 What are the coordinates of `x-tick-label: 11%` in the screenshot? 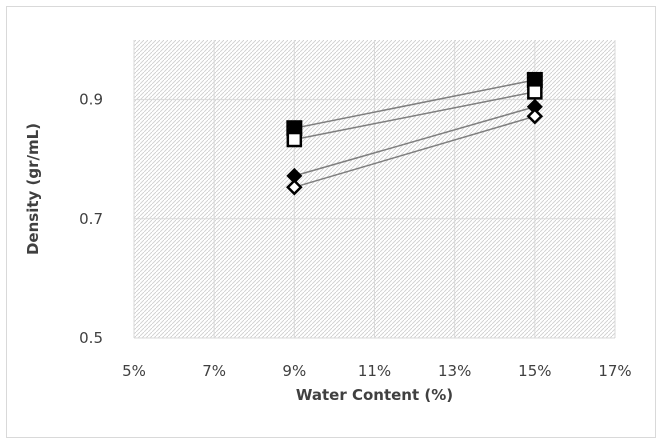 It's located at (374, 371).